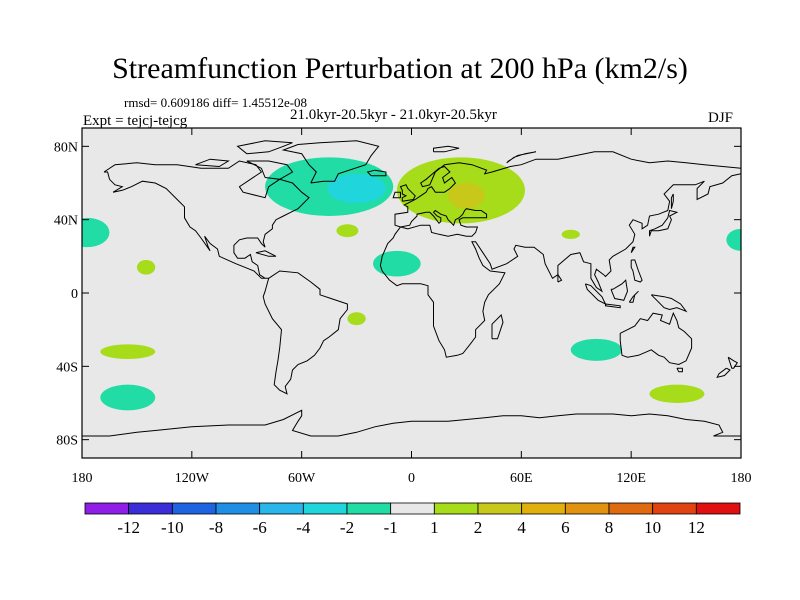  Describe the element at coordinates (723, 373) in the screenshot. I see `coastline-new-zealand-south` at that location.